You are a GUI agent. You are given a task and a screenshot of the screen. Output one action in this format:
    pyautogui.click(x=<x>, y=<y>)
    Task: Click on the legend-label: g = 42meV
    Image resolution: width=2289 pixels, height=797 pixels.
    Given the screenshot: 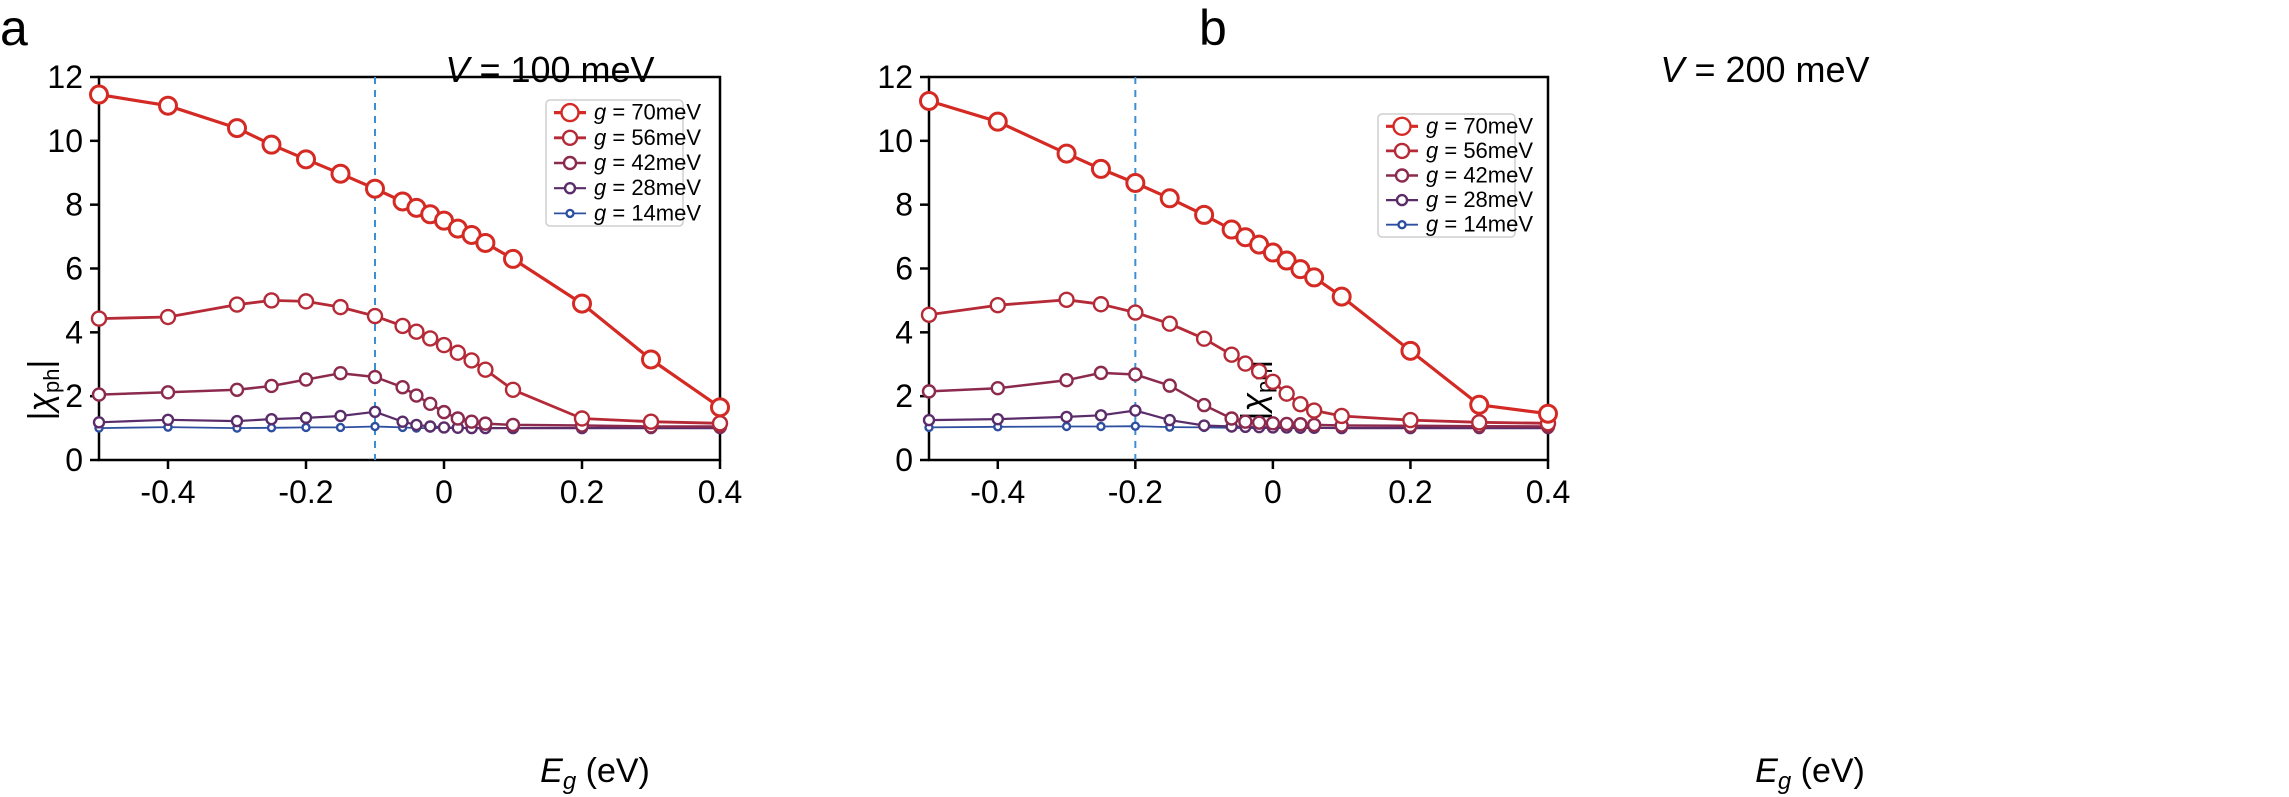 What is the action you would take?
    pyautogui.click(x=1479, y=175)
    